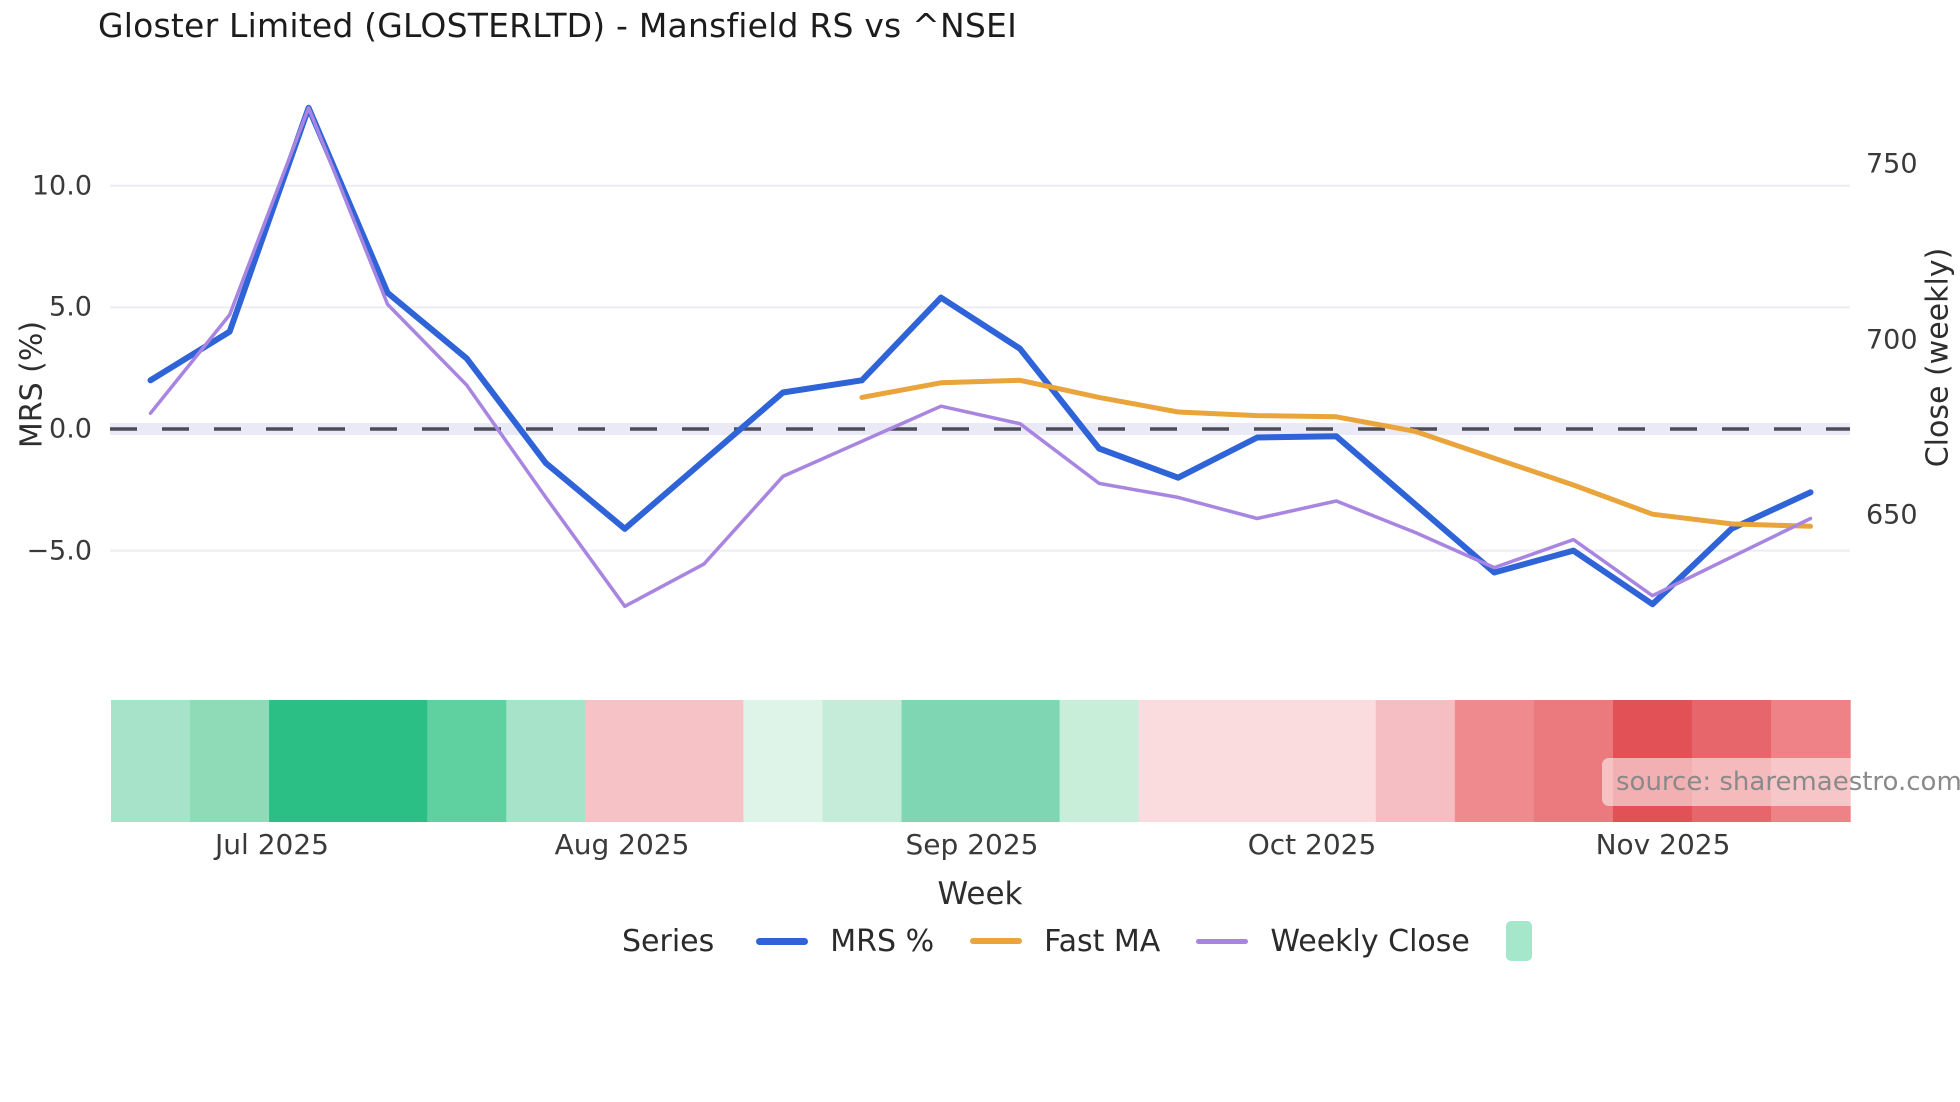 Image resolution: width=1960 pixels, height=1102 pixels. I want to click on legend-title: Series, so click(668, 941).